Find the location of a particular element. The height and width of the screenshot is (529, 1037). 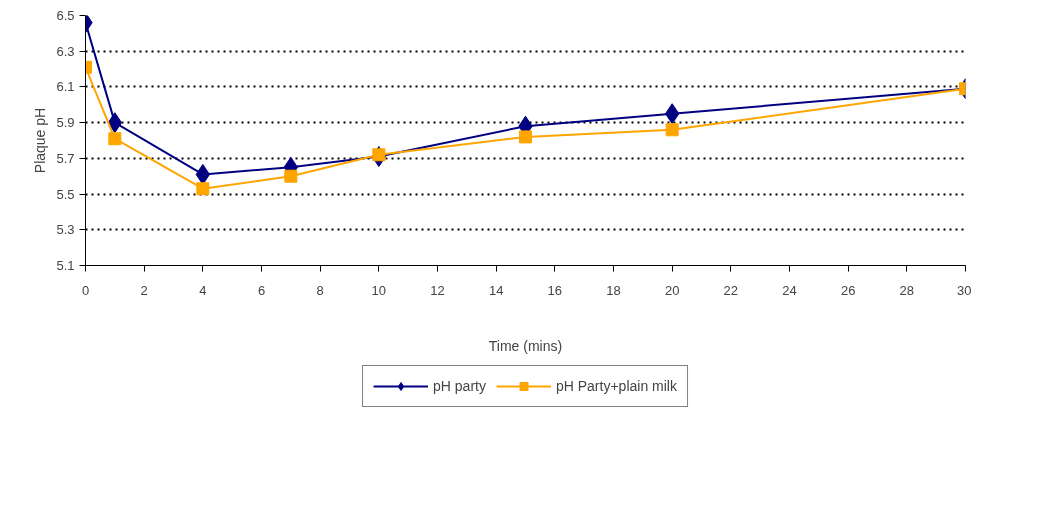

x-axis-title: Time (mins) is located at coordinates (525, 345).